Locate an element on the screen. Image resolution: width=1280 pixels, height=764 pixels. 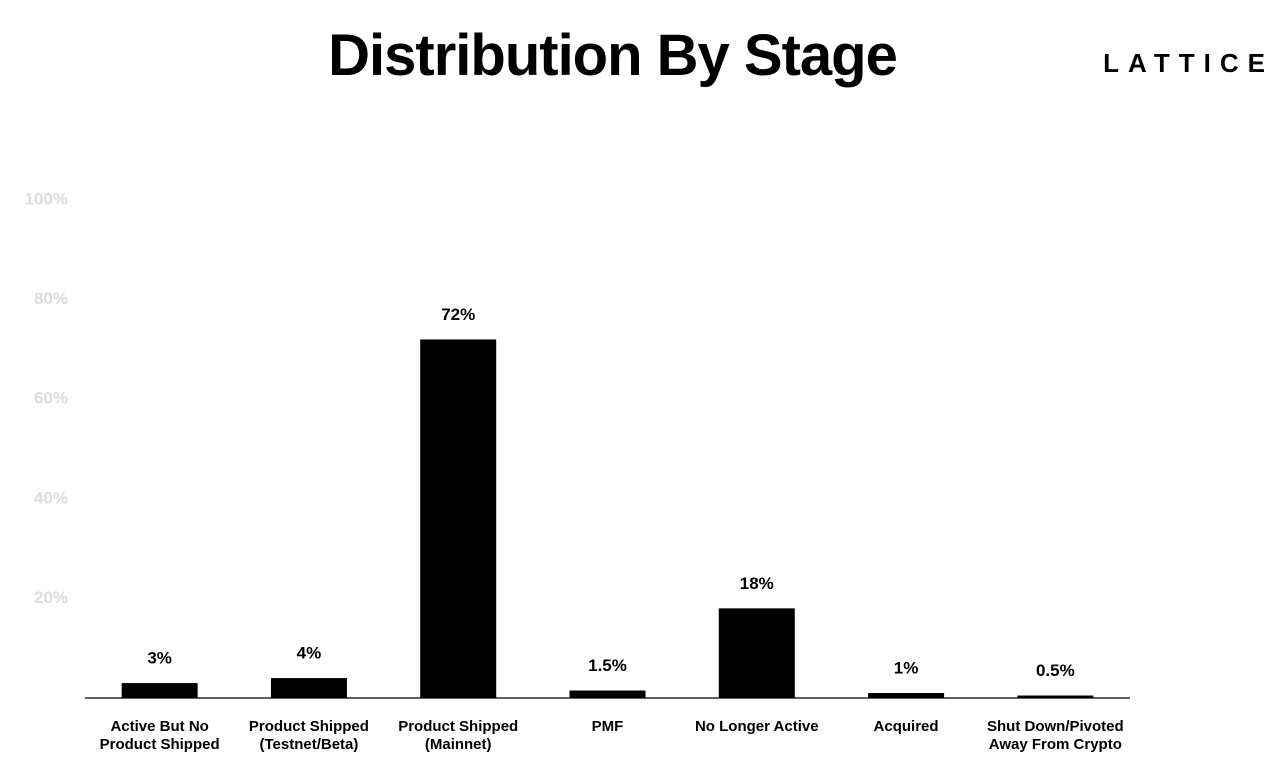
y-tick-label: 60% is located at coordinates (51, 398).